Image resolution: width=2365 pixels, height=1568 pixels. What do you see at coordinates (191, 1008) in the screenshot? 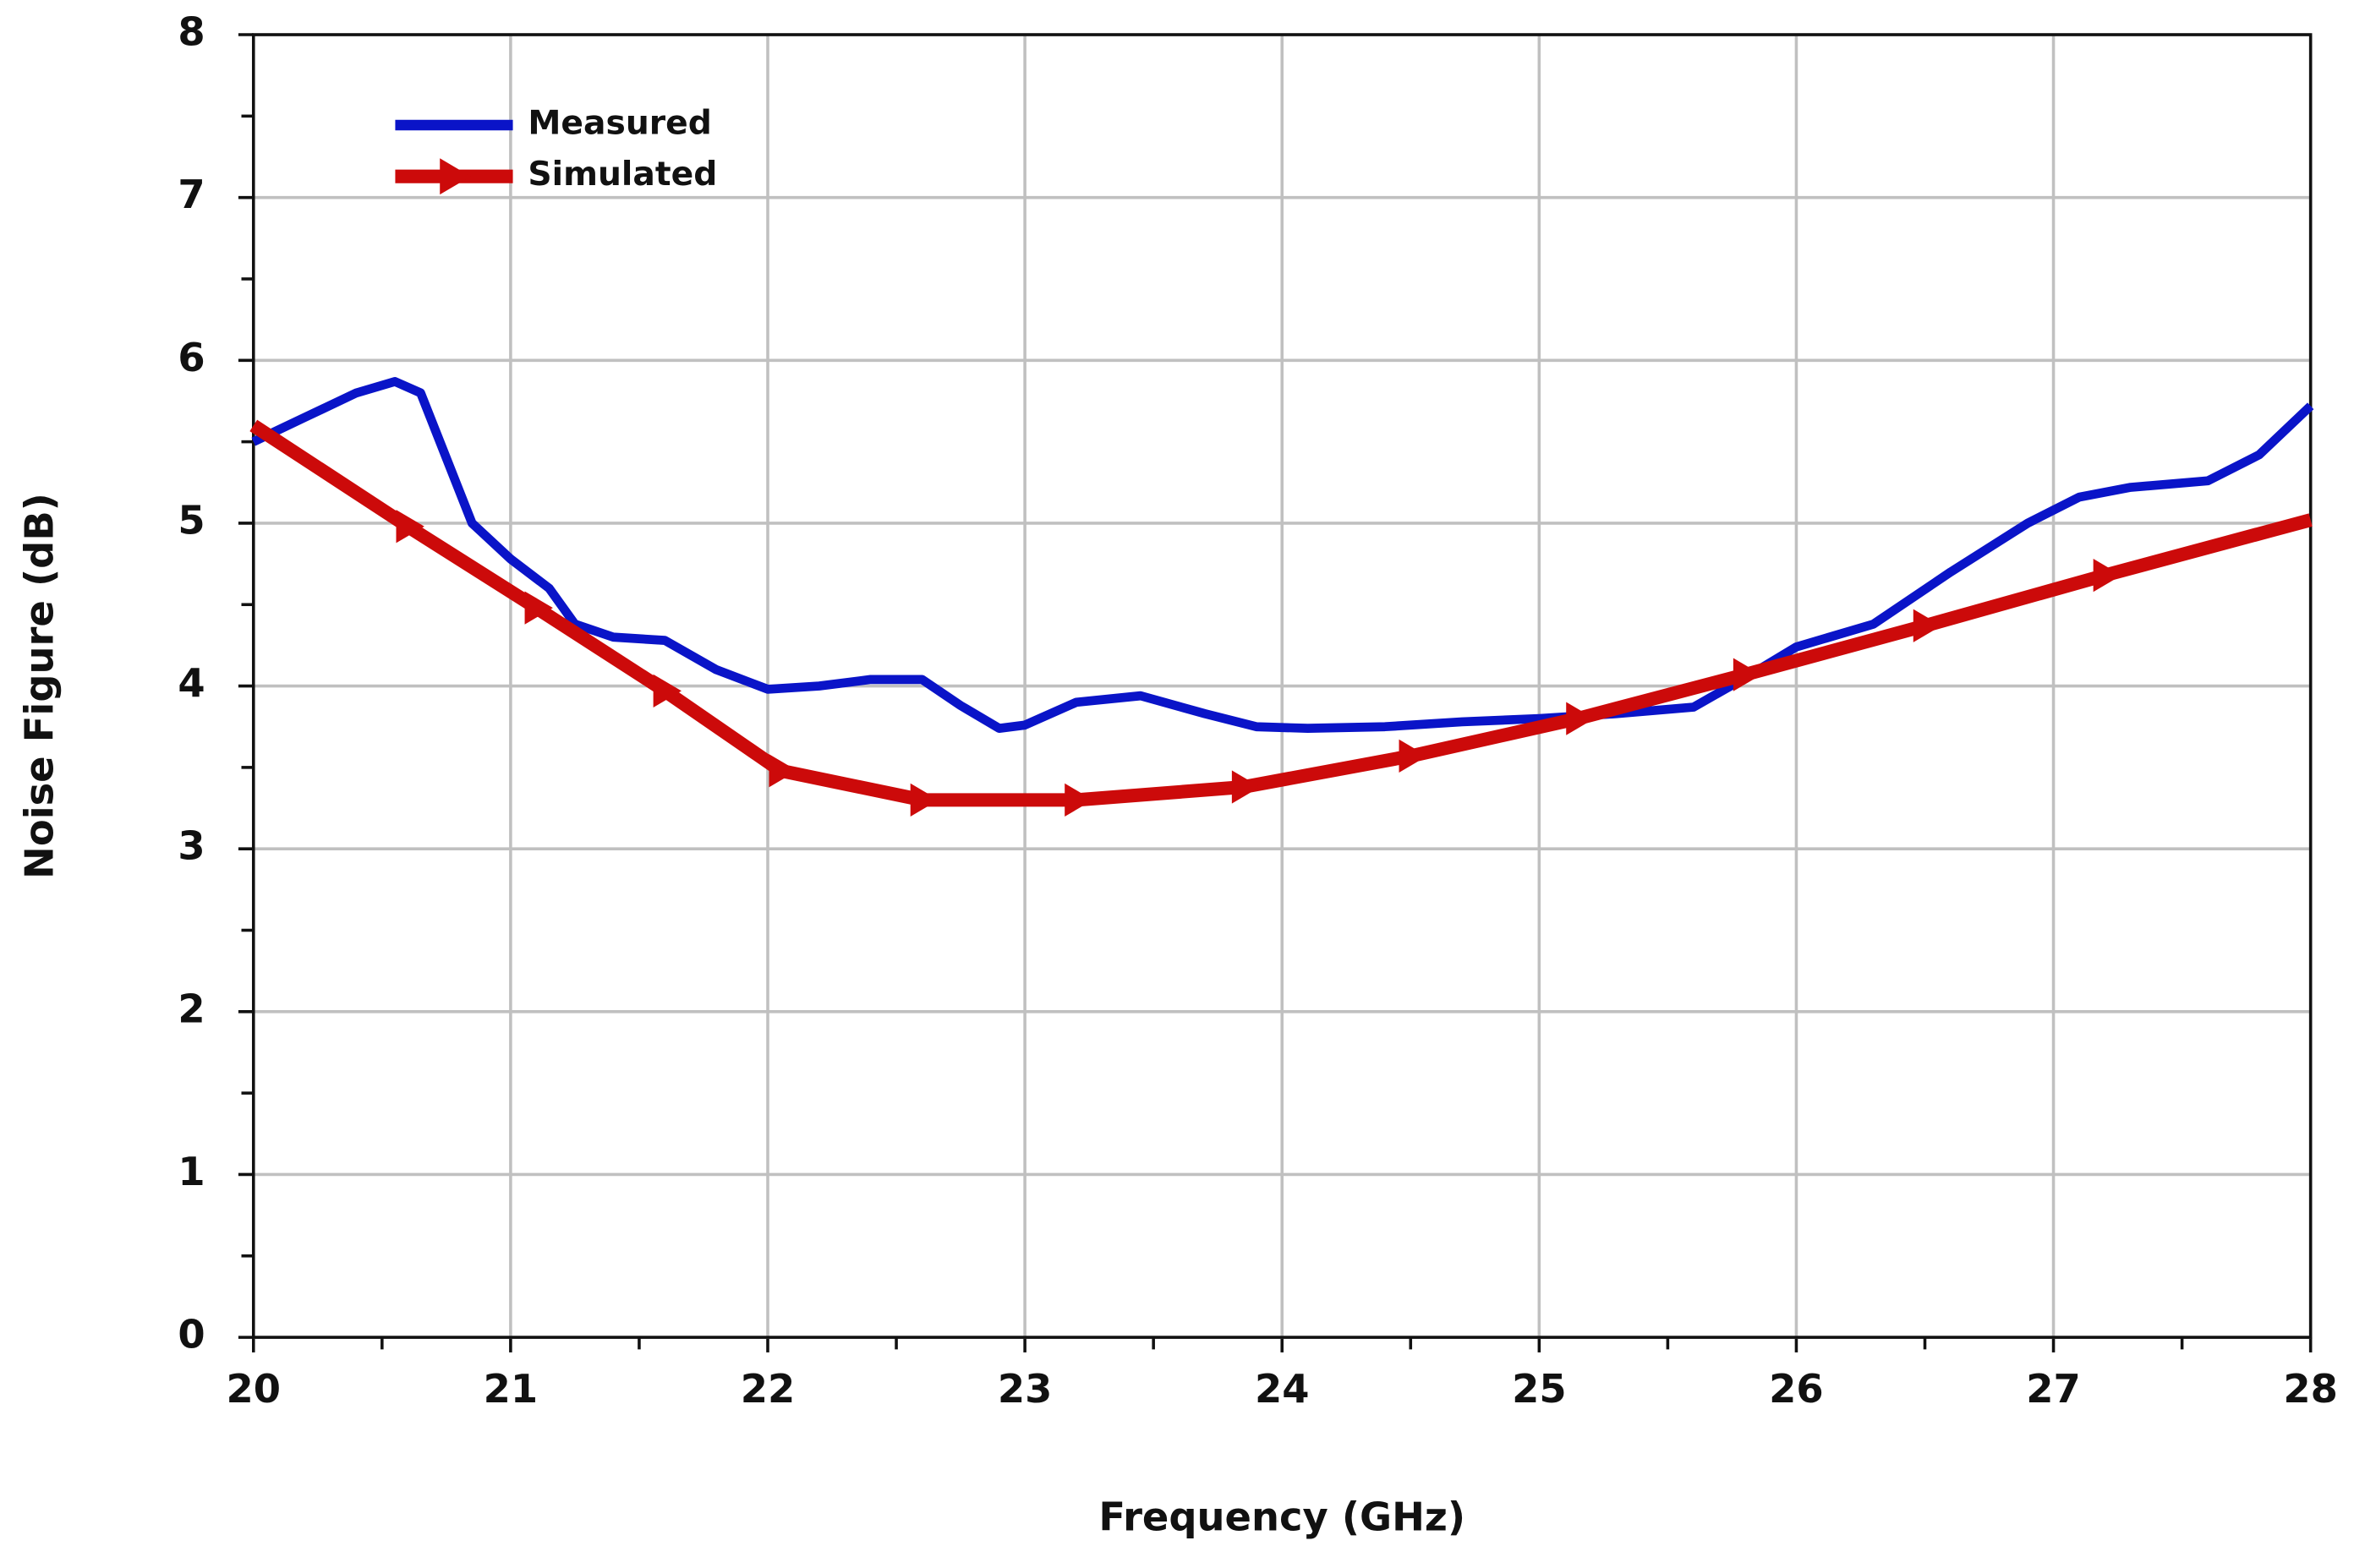
I see `y-tick-label: 2` at bounding box center [191, 1008].